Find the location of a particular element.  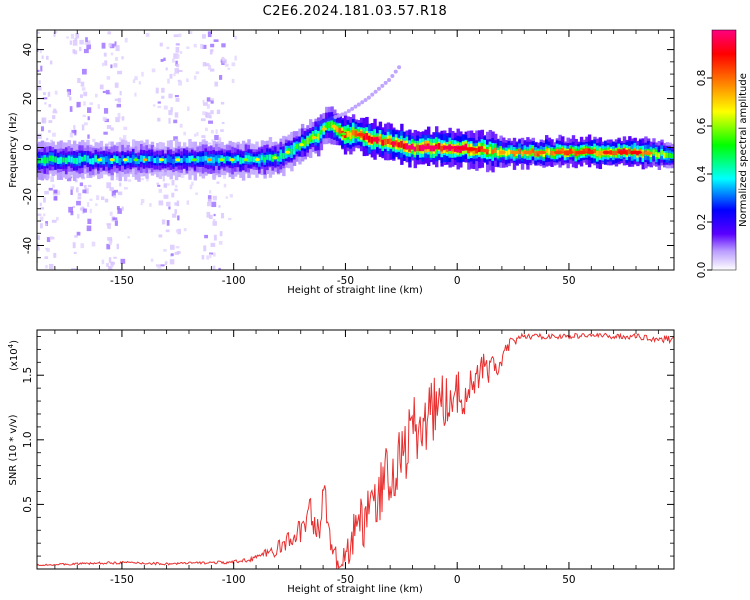

y-tick-label: 20 is located at coordinates (28, 98).